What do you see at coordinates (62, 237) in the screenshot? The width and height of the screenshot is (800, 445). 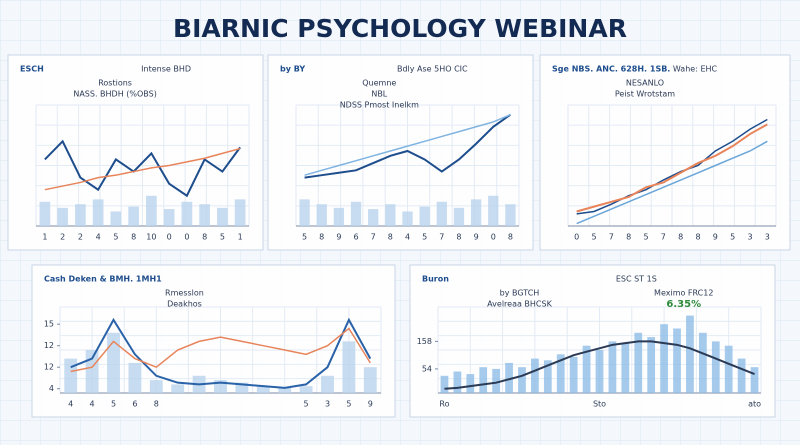 I see `x-tick-label: 2` at bounding box center [62, 237].